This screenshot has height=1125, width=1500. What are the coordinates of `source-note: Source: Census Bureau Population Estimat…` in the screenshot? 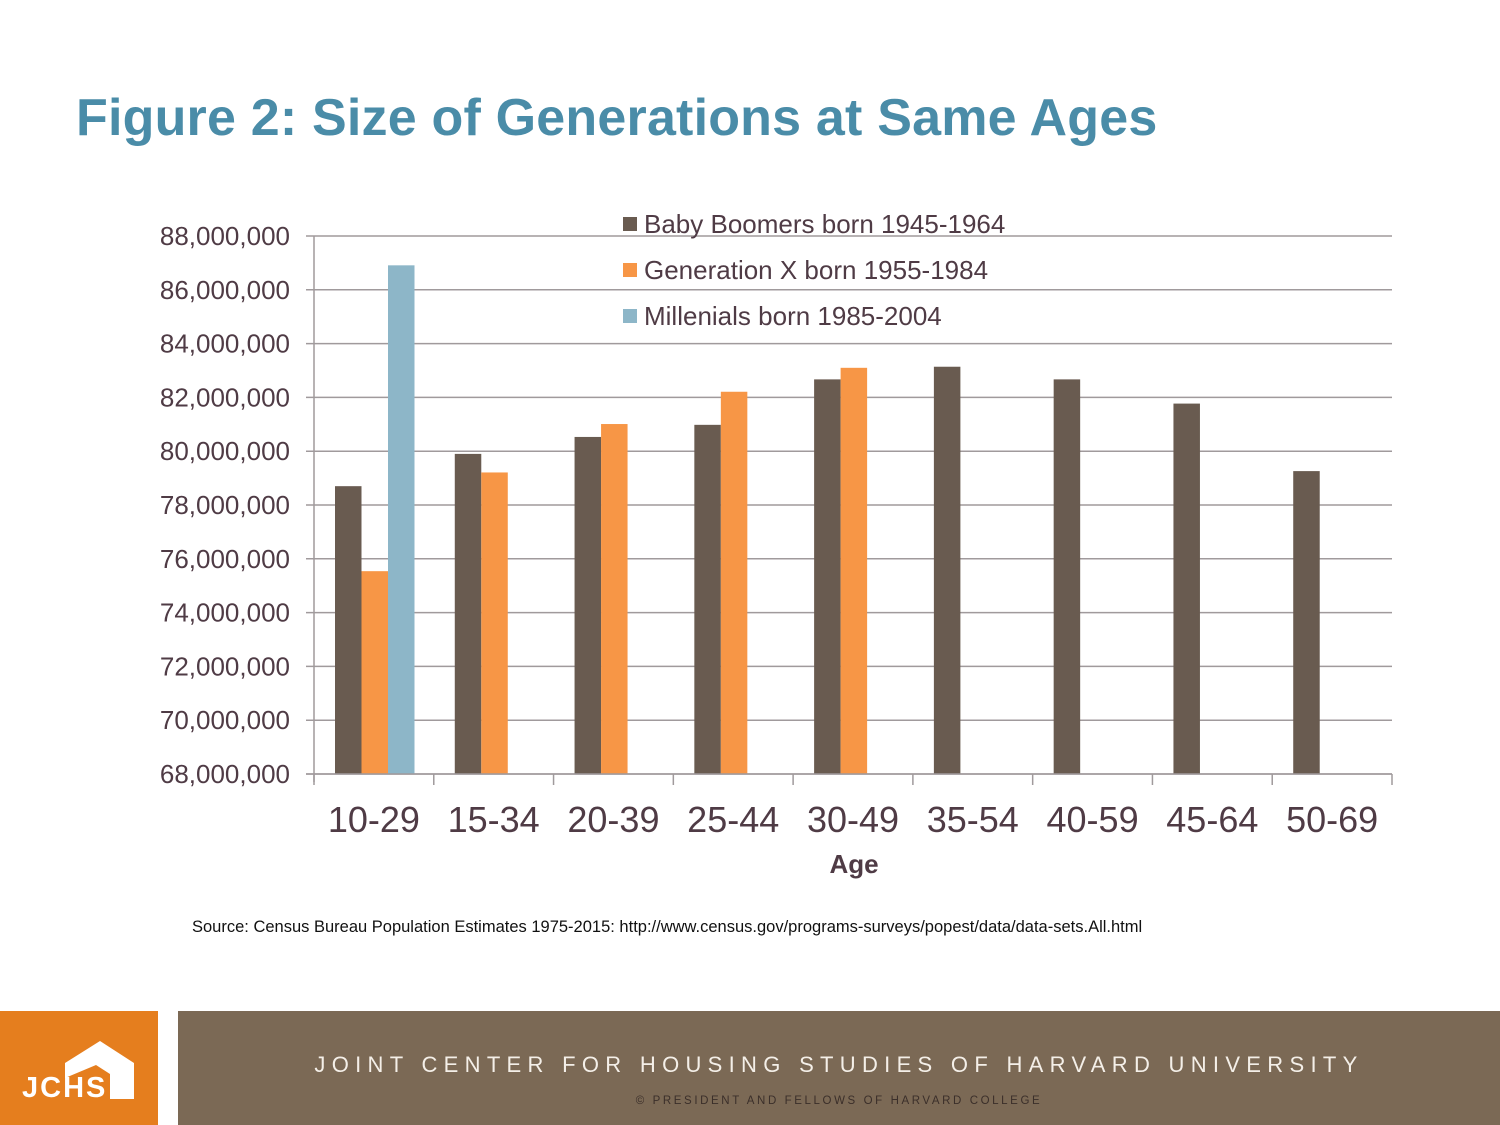 It's located at (667, 927).